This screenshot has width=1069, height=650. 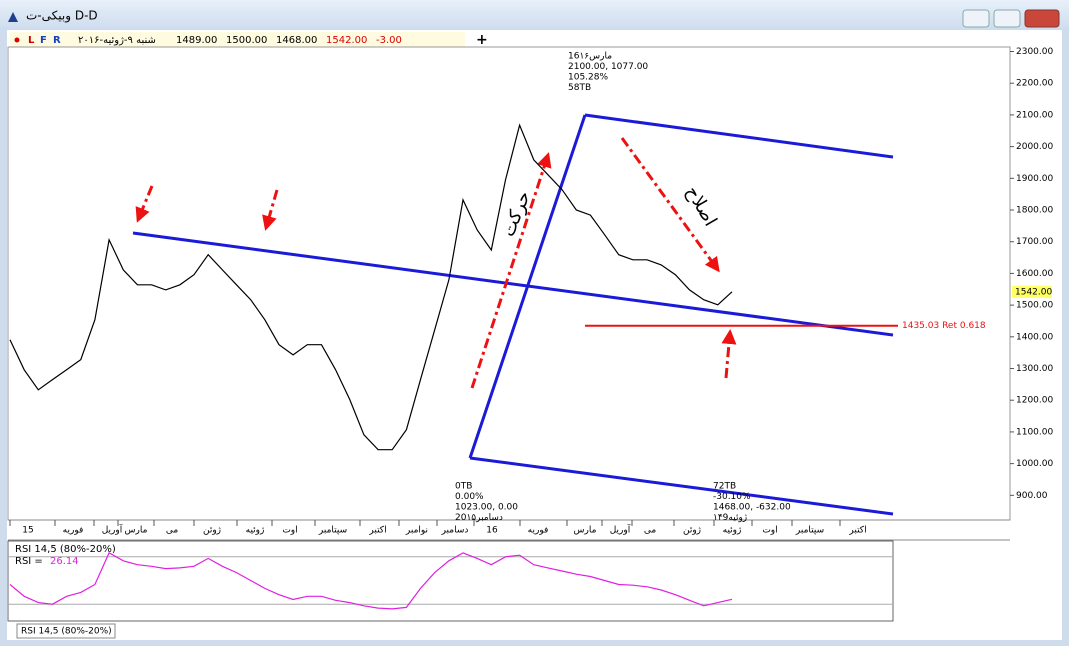 I want to click on toolbar, so click(x=237, y=39).